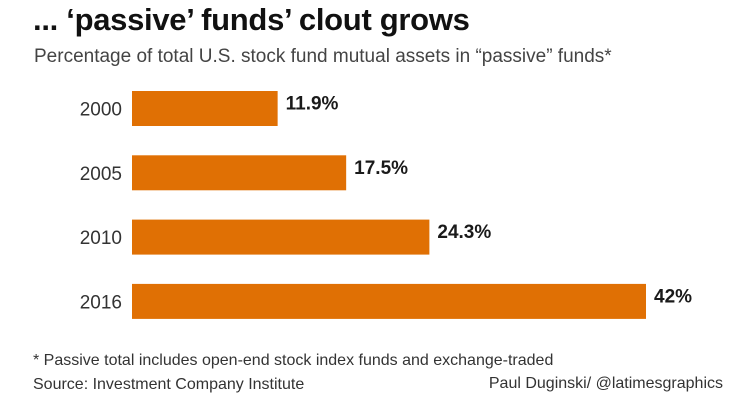 The height and width of the screenshot is (407, 753). I want to click on bar-2005, so click(239, 173).